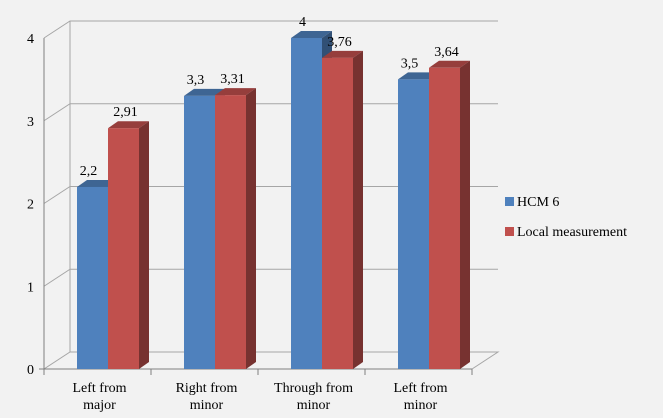  What do you see at coordinates (89, 171) in the screenshot?
I see `data-label: 2,2` at bounding box center [89, 171].